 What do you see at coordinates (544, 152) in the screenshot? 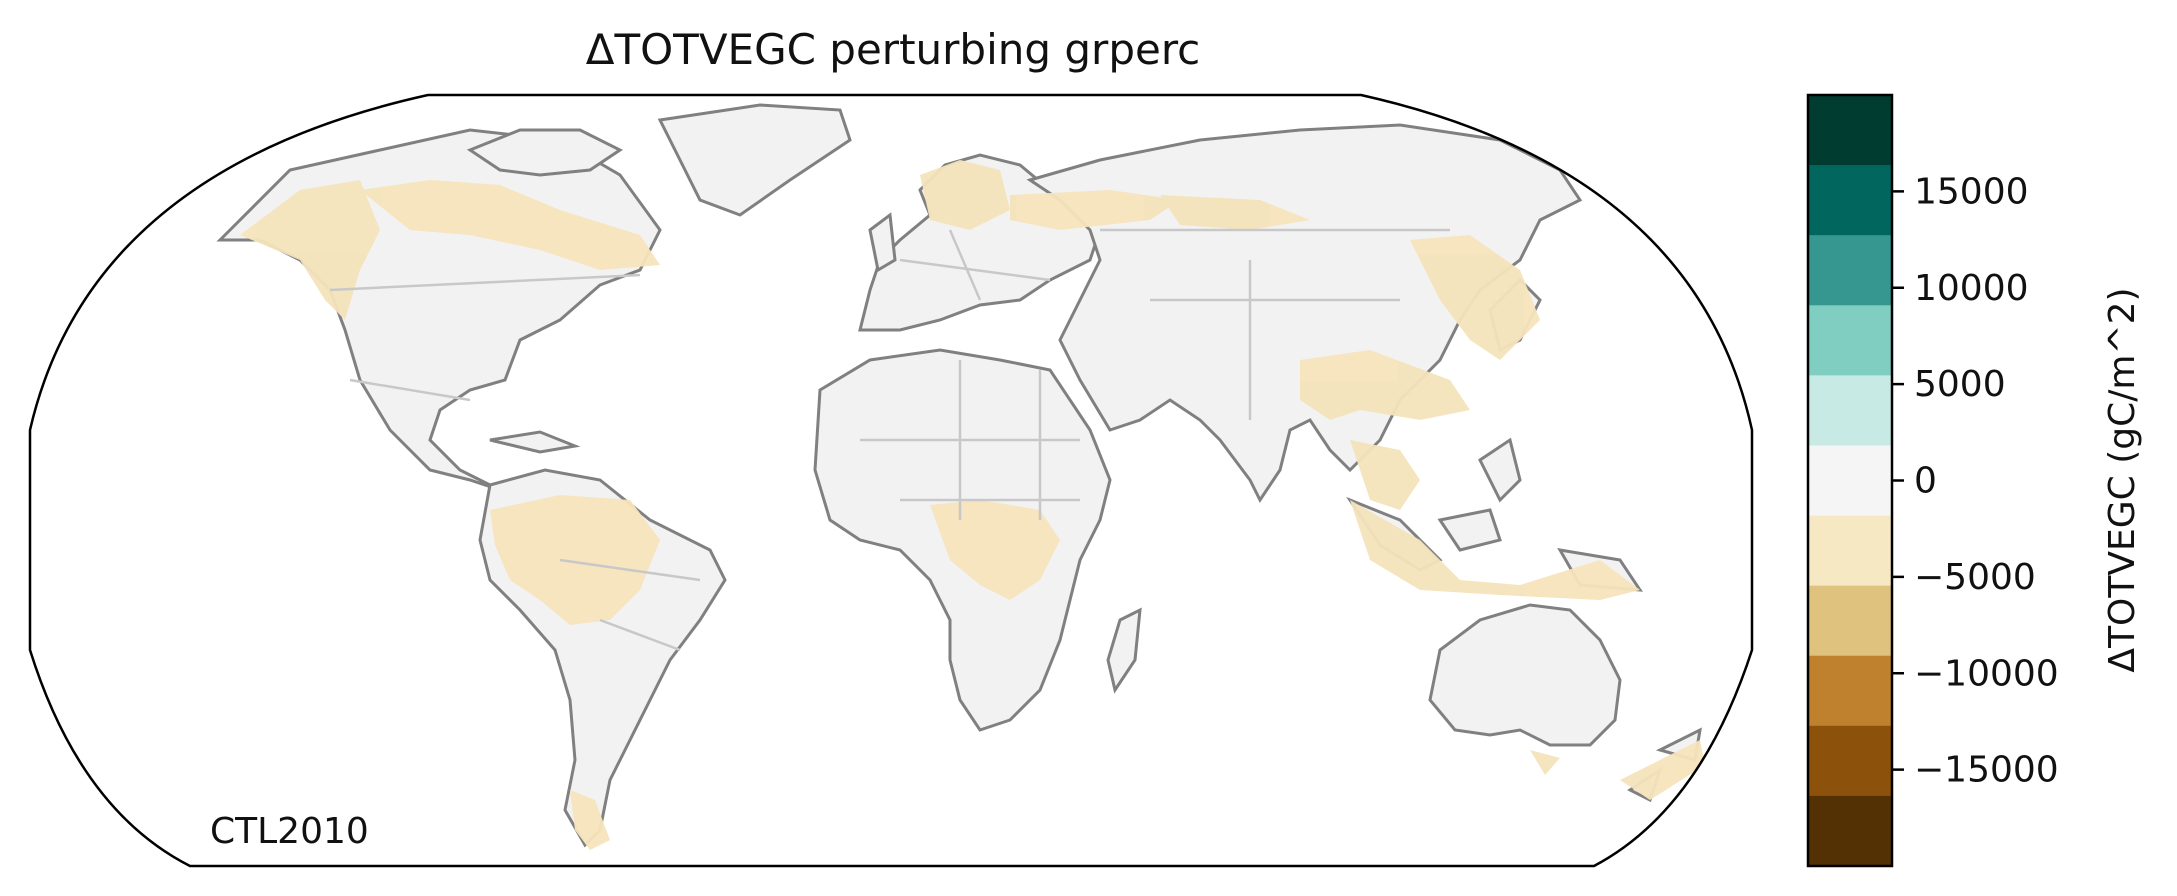
I see `arctic-islands` at bounding box center [544, 152].